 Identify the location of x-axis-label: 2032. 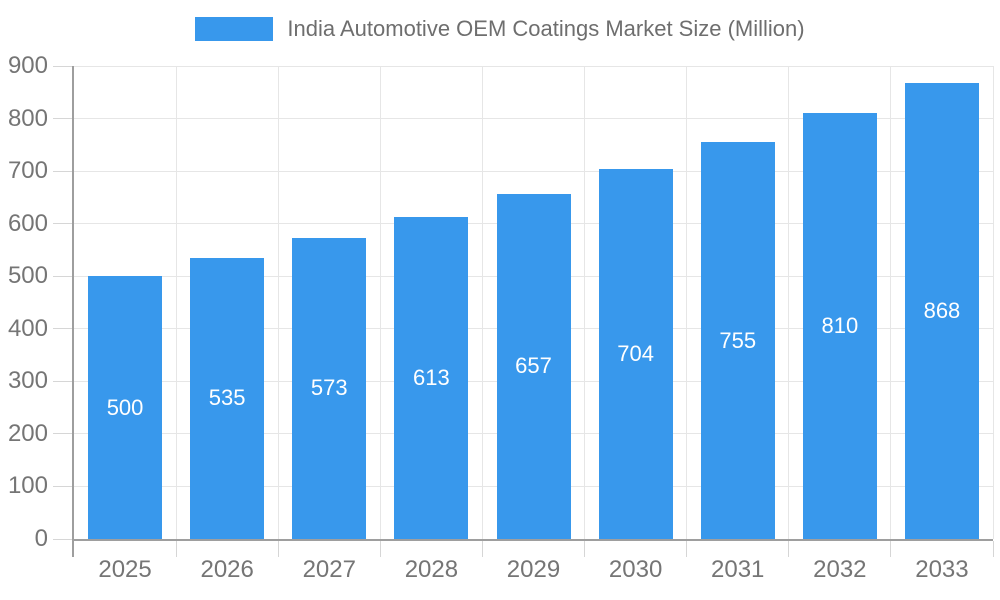
(840, 569).